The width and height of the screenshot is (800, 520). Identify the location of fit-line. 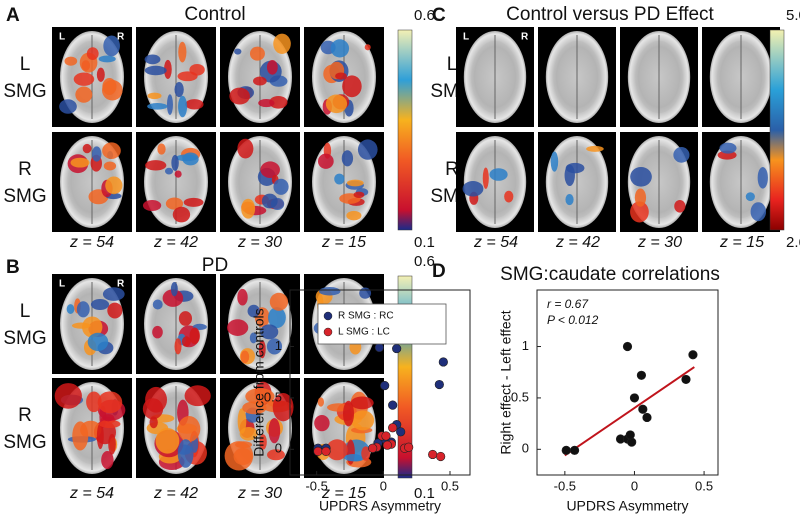
(629, 411).